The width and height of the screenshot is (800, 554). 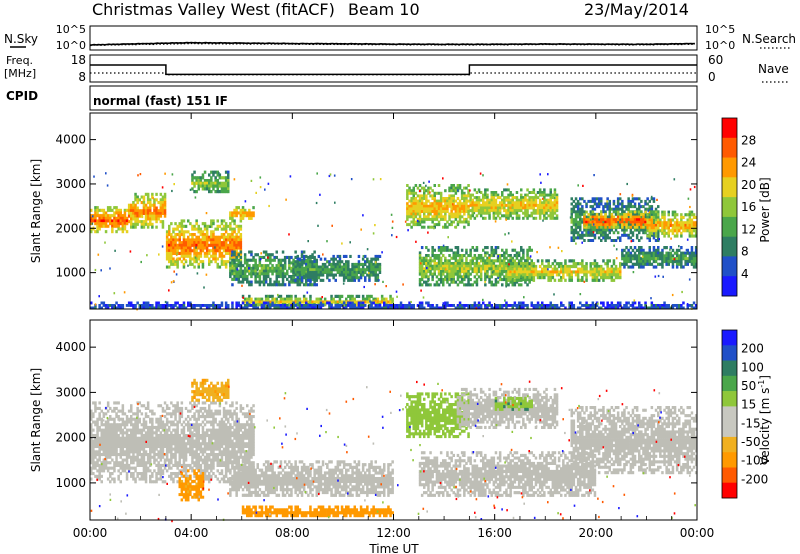 What do you see at coordinates (715, 60) in the screenshot?
I see `nave-tick-top: 60` at bounding box center [715, 60].